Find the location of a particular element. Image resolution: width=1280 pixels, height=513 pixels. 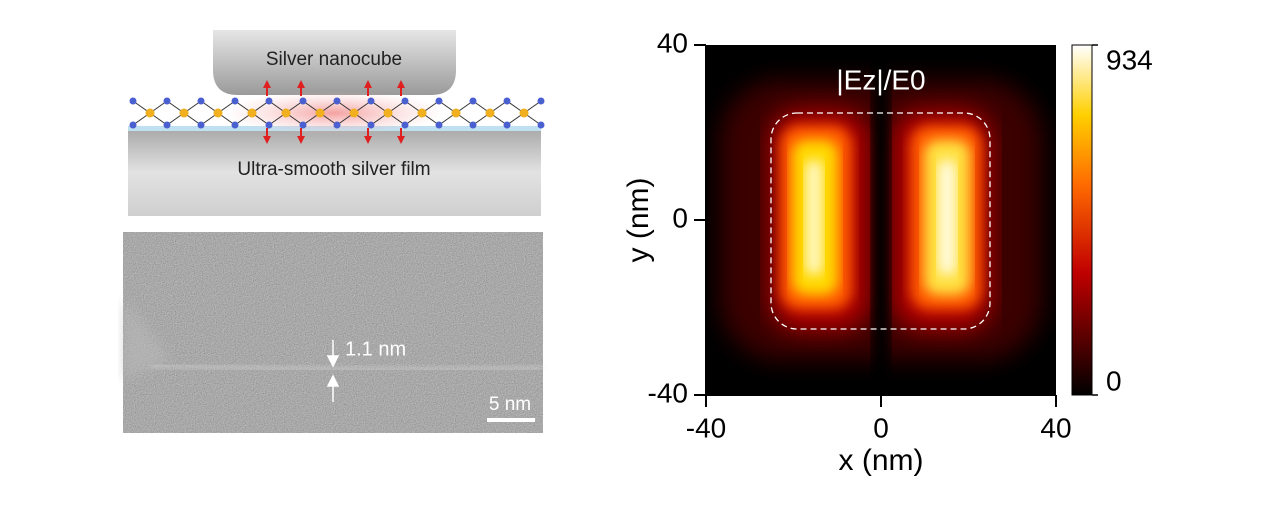

scale-bar is located at coordinates (511, 420).